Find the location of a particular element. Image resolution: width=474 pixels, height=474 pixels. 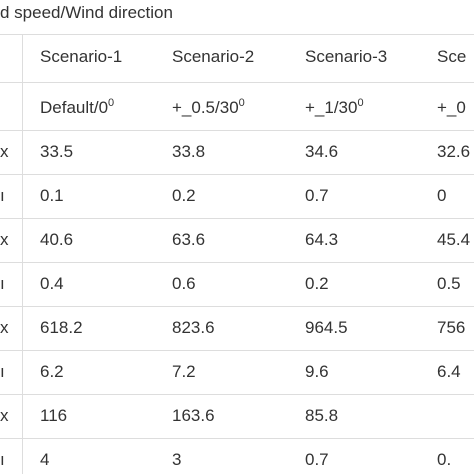

table-cell: 32.6 is located at coordinates (454, 151).